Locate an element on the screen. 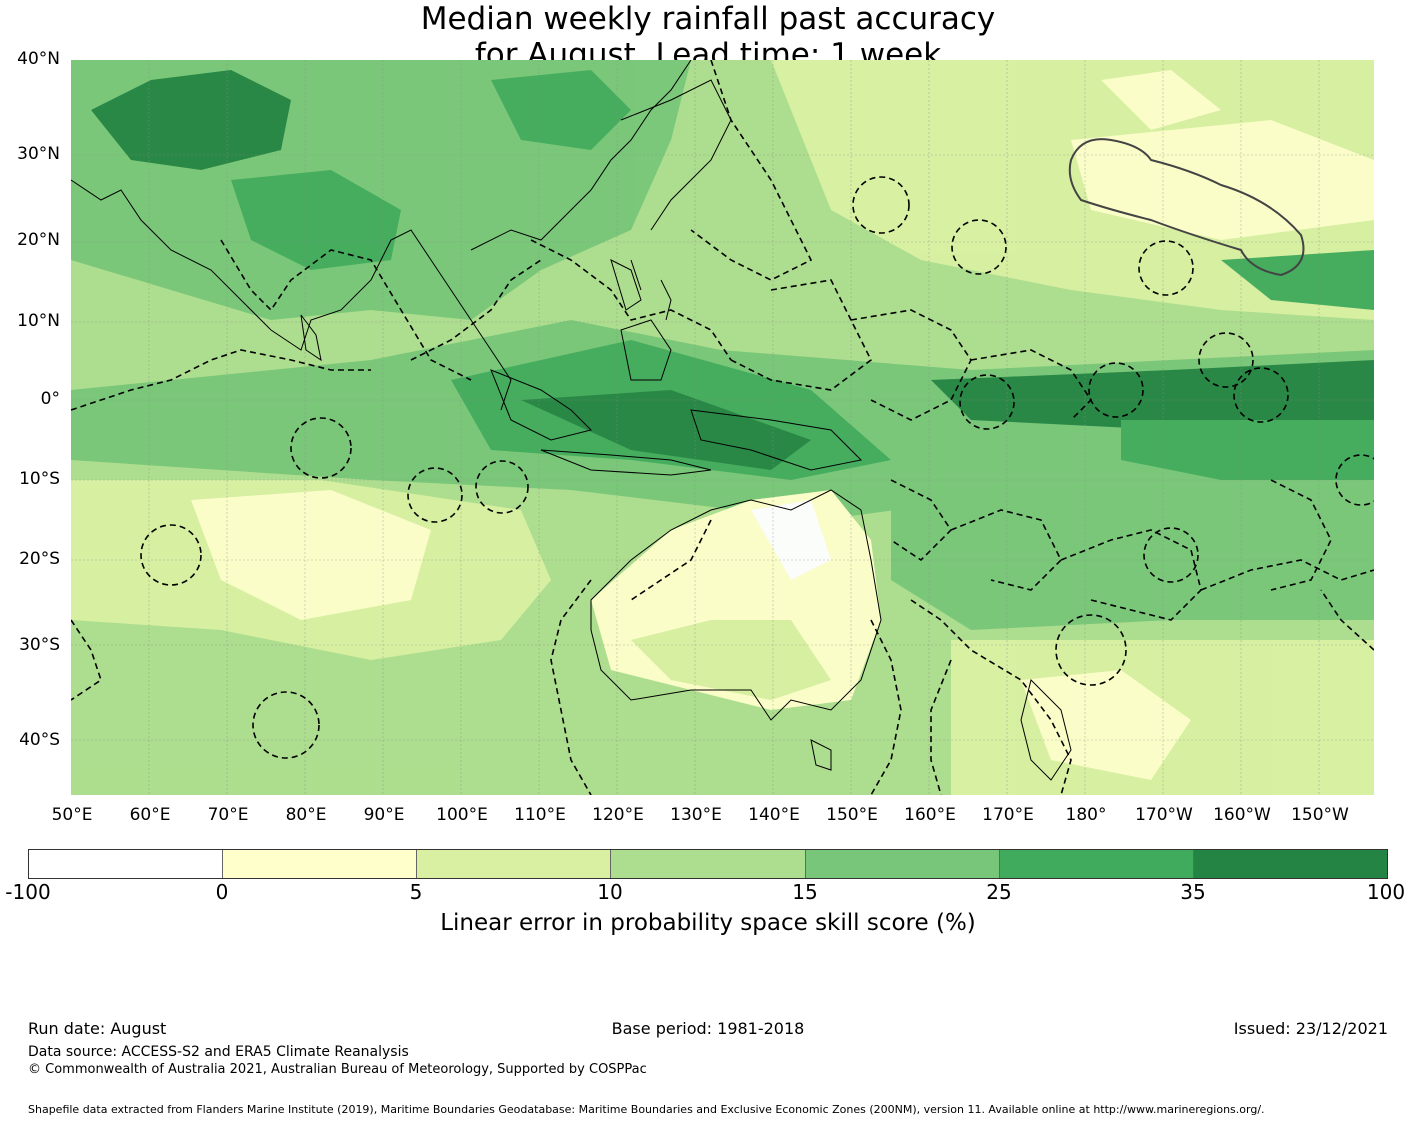  lon-label-70e: 70°E is located at coordinates (228, 815).